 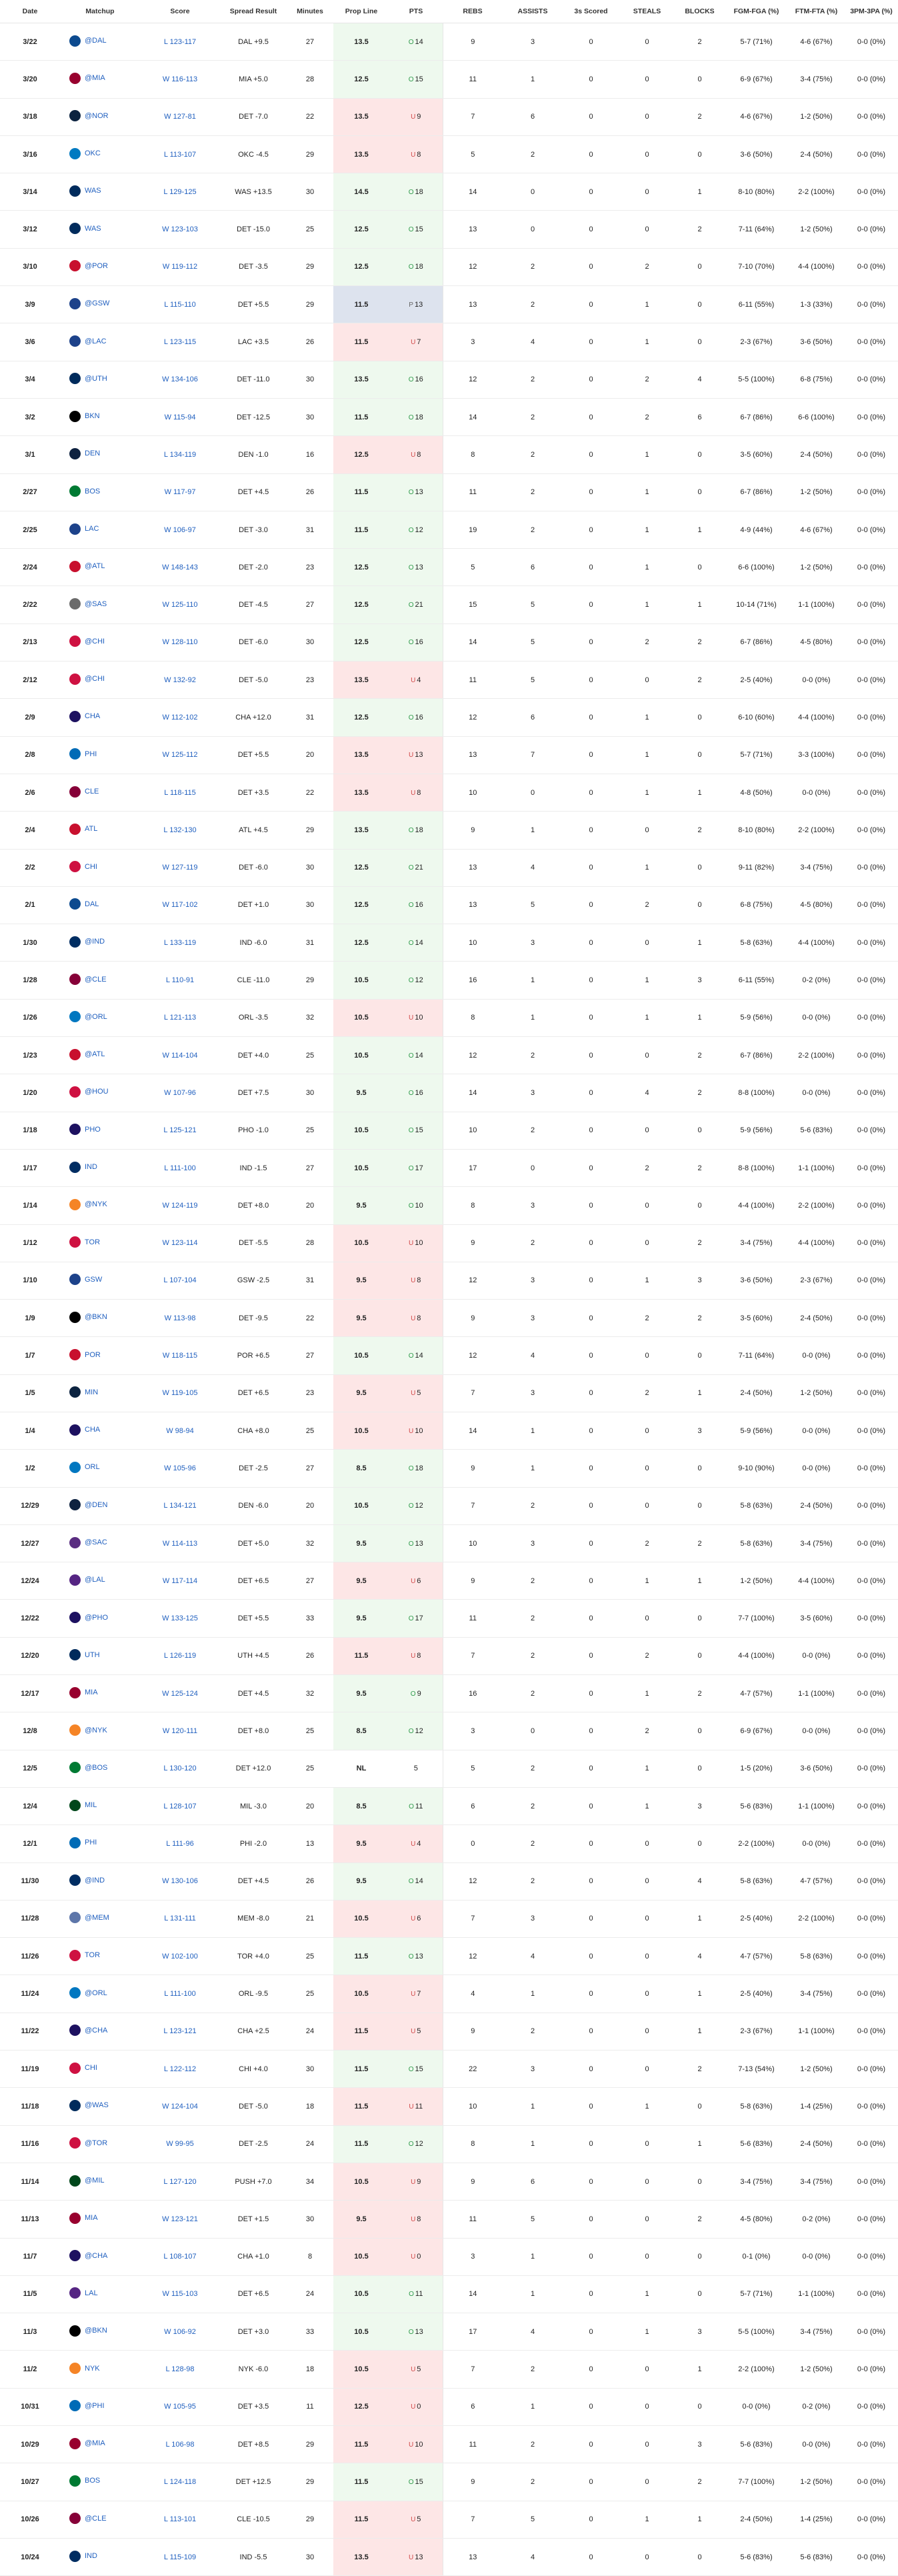 I want to click on matchup-cell: GSW, so click(x=100, y=1281).